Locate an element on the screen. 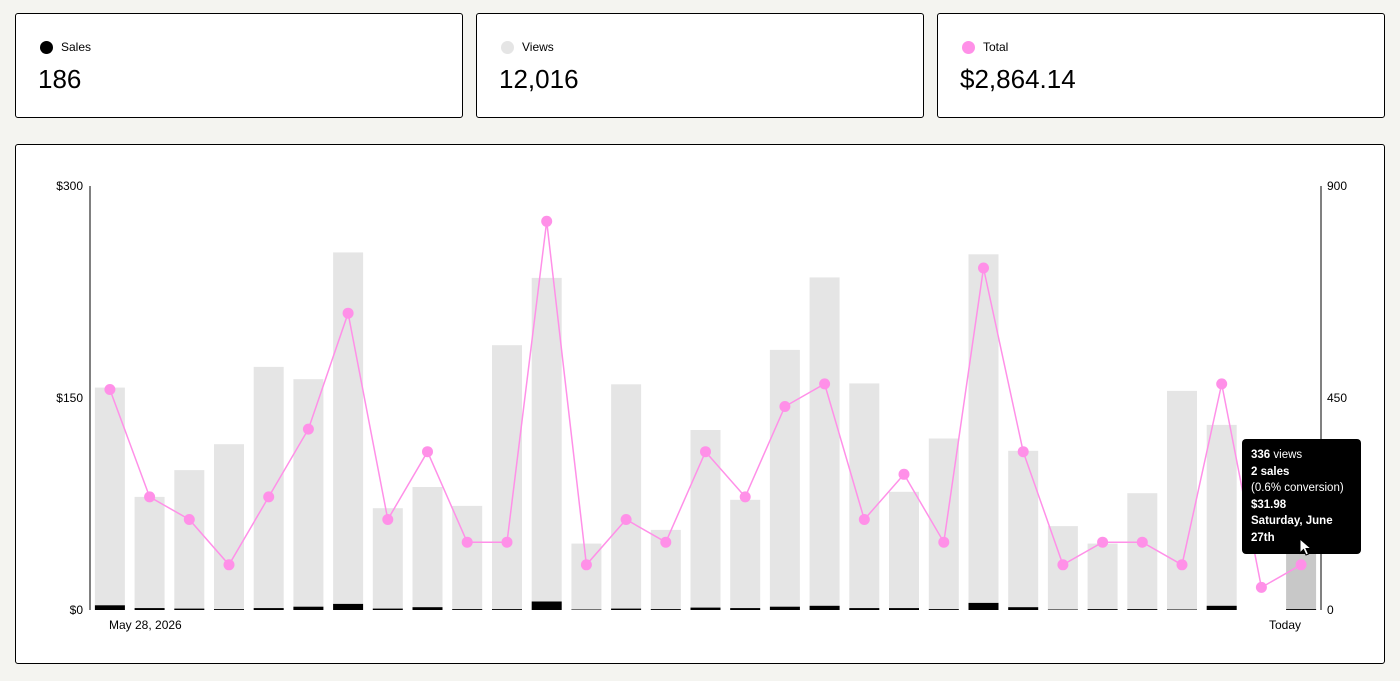 This screenshot has height=681, width=1400. total-legend-dot is located at coordinates (968, 47).